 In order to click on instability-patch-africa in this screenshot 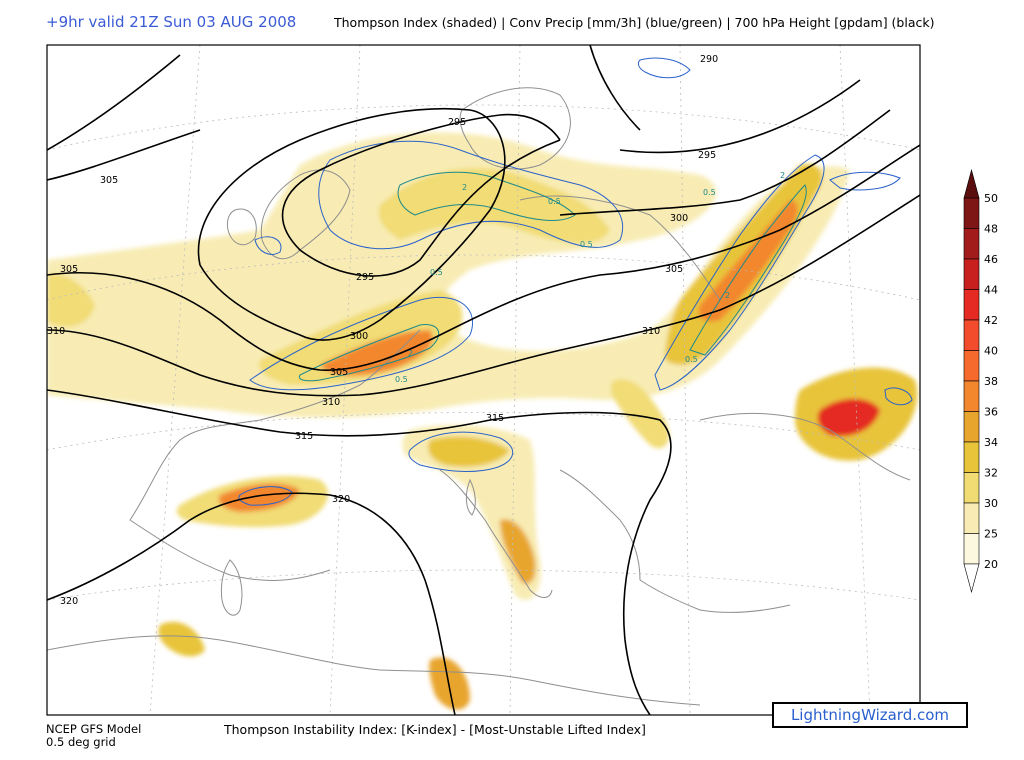, I will do `click(181, 639)`.